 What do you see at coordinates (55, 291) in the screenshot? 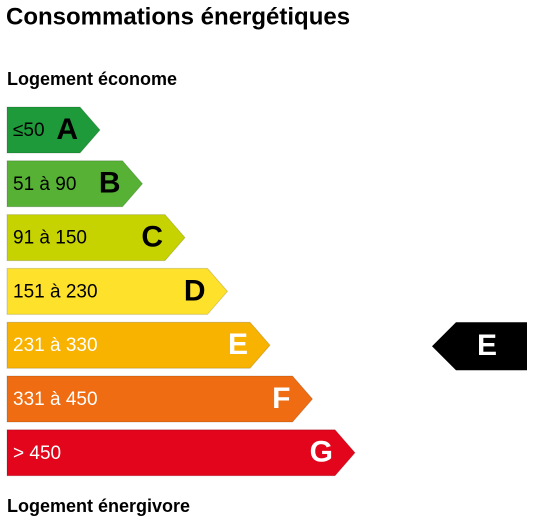
I see `class-range: 151 à 230` at bounding box center [55, 291].